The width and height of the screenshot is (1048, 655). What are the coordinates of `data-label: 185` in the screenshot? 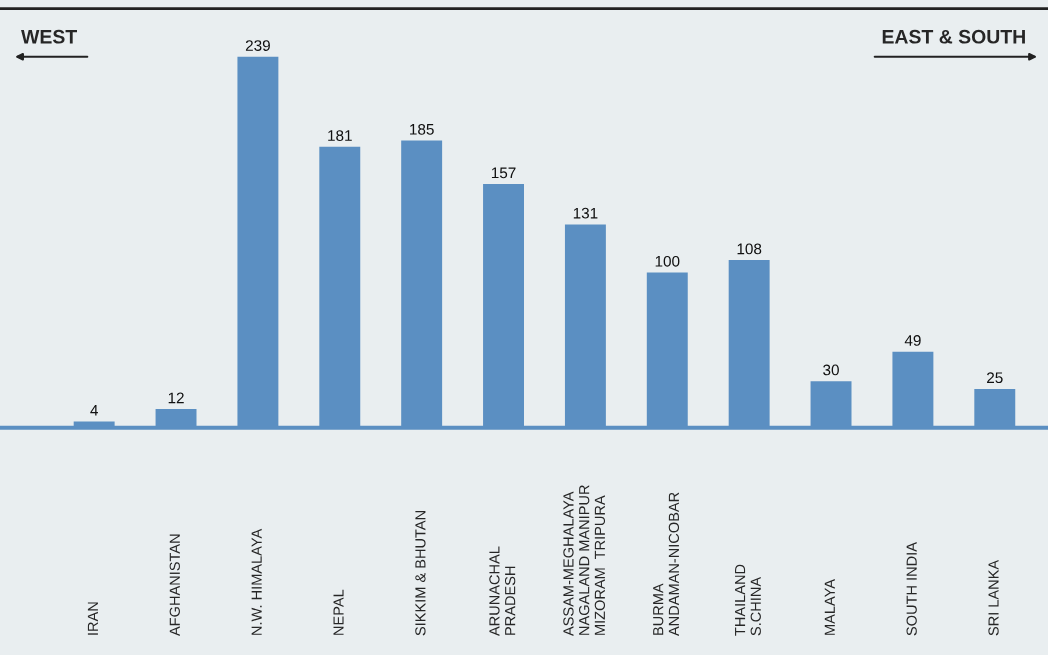 It's located at (422, 129).